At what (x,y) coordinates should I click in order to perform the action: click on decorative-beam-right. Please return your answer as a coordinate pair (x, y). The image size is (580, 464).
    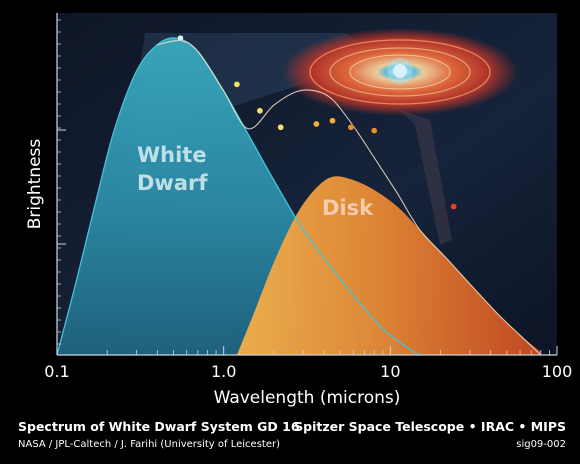
    Looking at the image, I should click on (426, 177).